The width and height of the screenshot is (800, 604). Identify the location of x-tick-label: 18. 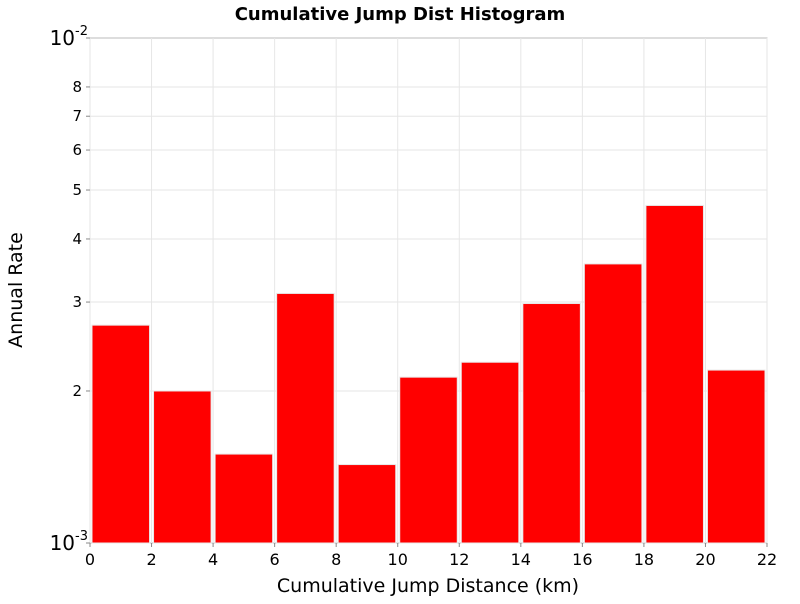
(644, 559).